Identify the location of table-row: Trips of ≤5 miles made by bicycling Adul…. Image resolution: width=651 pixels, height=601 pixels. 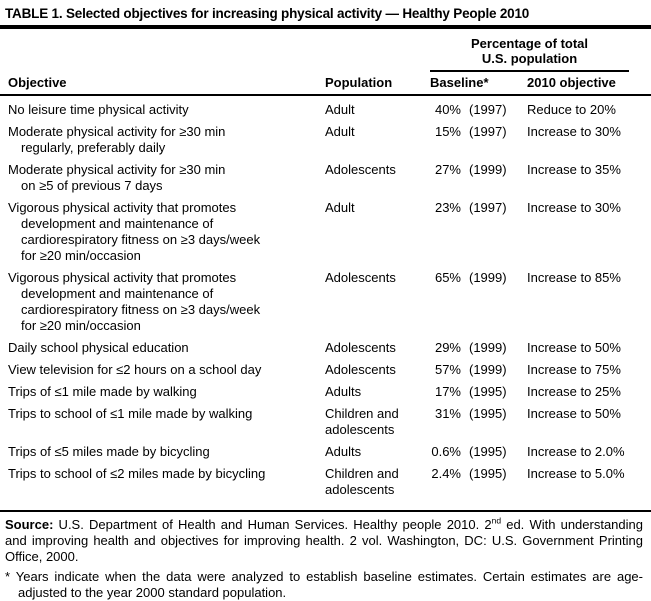
(325, 452).